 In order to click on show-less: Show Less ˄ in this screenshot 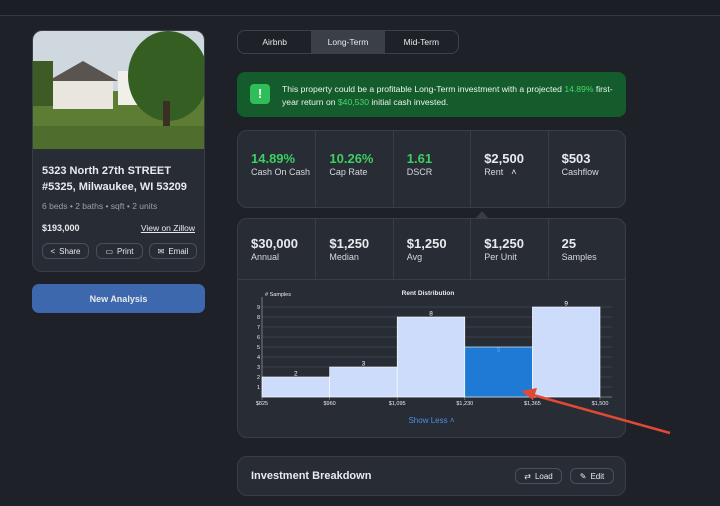, I will do `click(431, 420)`.